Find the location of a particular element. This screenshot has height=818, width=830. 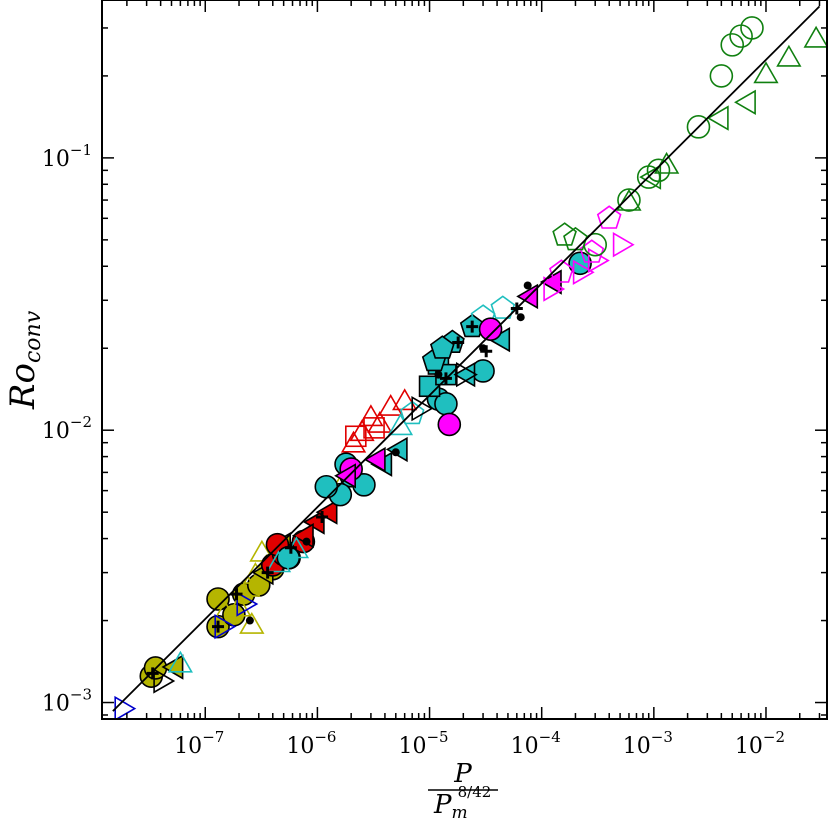

x-tick-label-exponent: −4 is located at coordinates (550, 737).